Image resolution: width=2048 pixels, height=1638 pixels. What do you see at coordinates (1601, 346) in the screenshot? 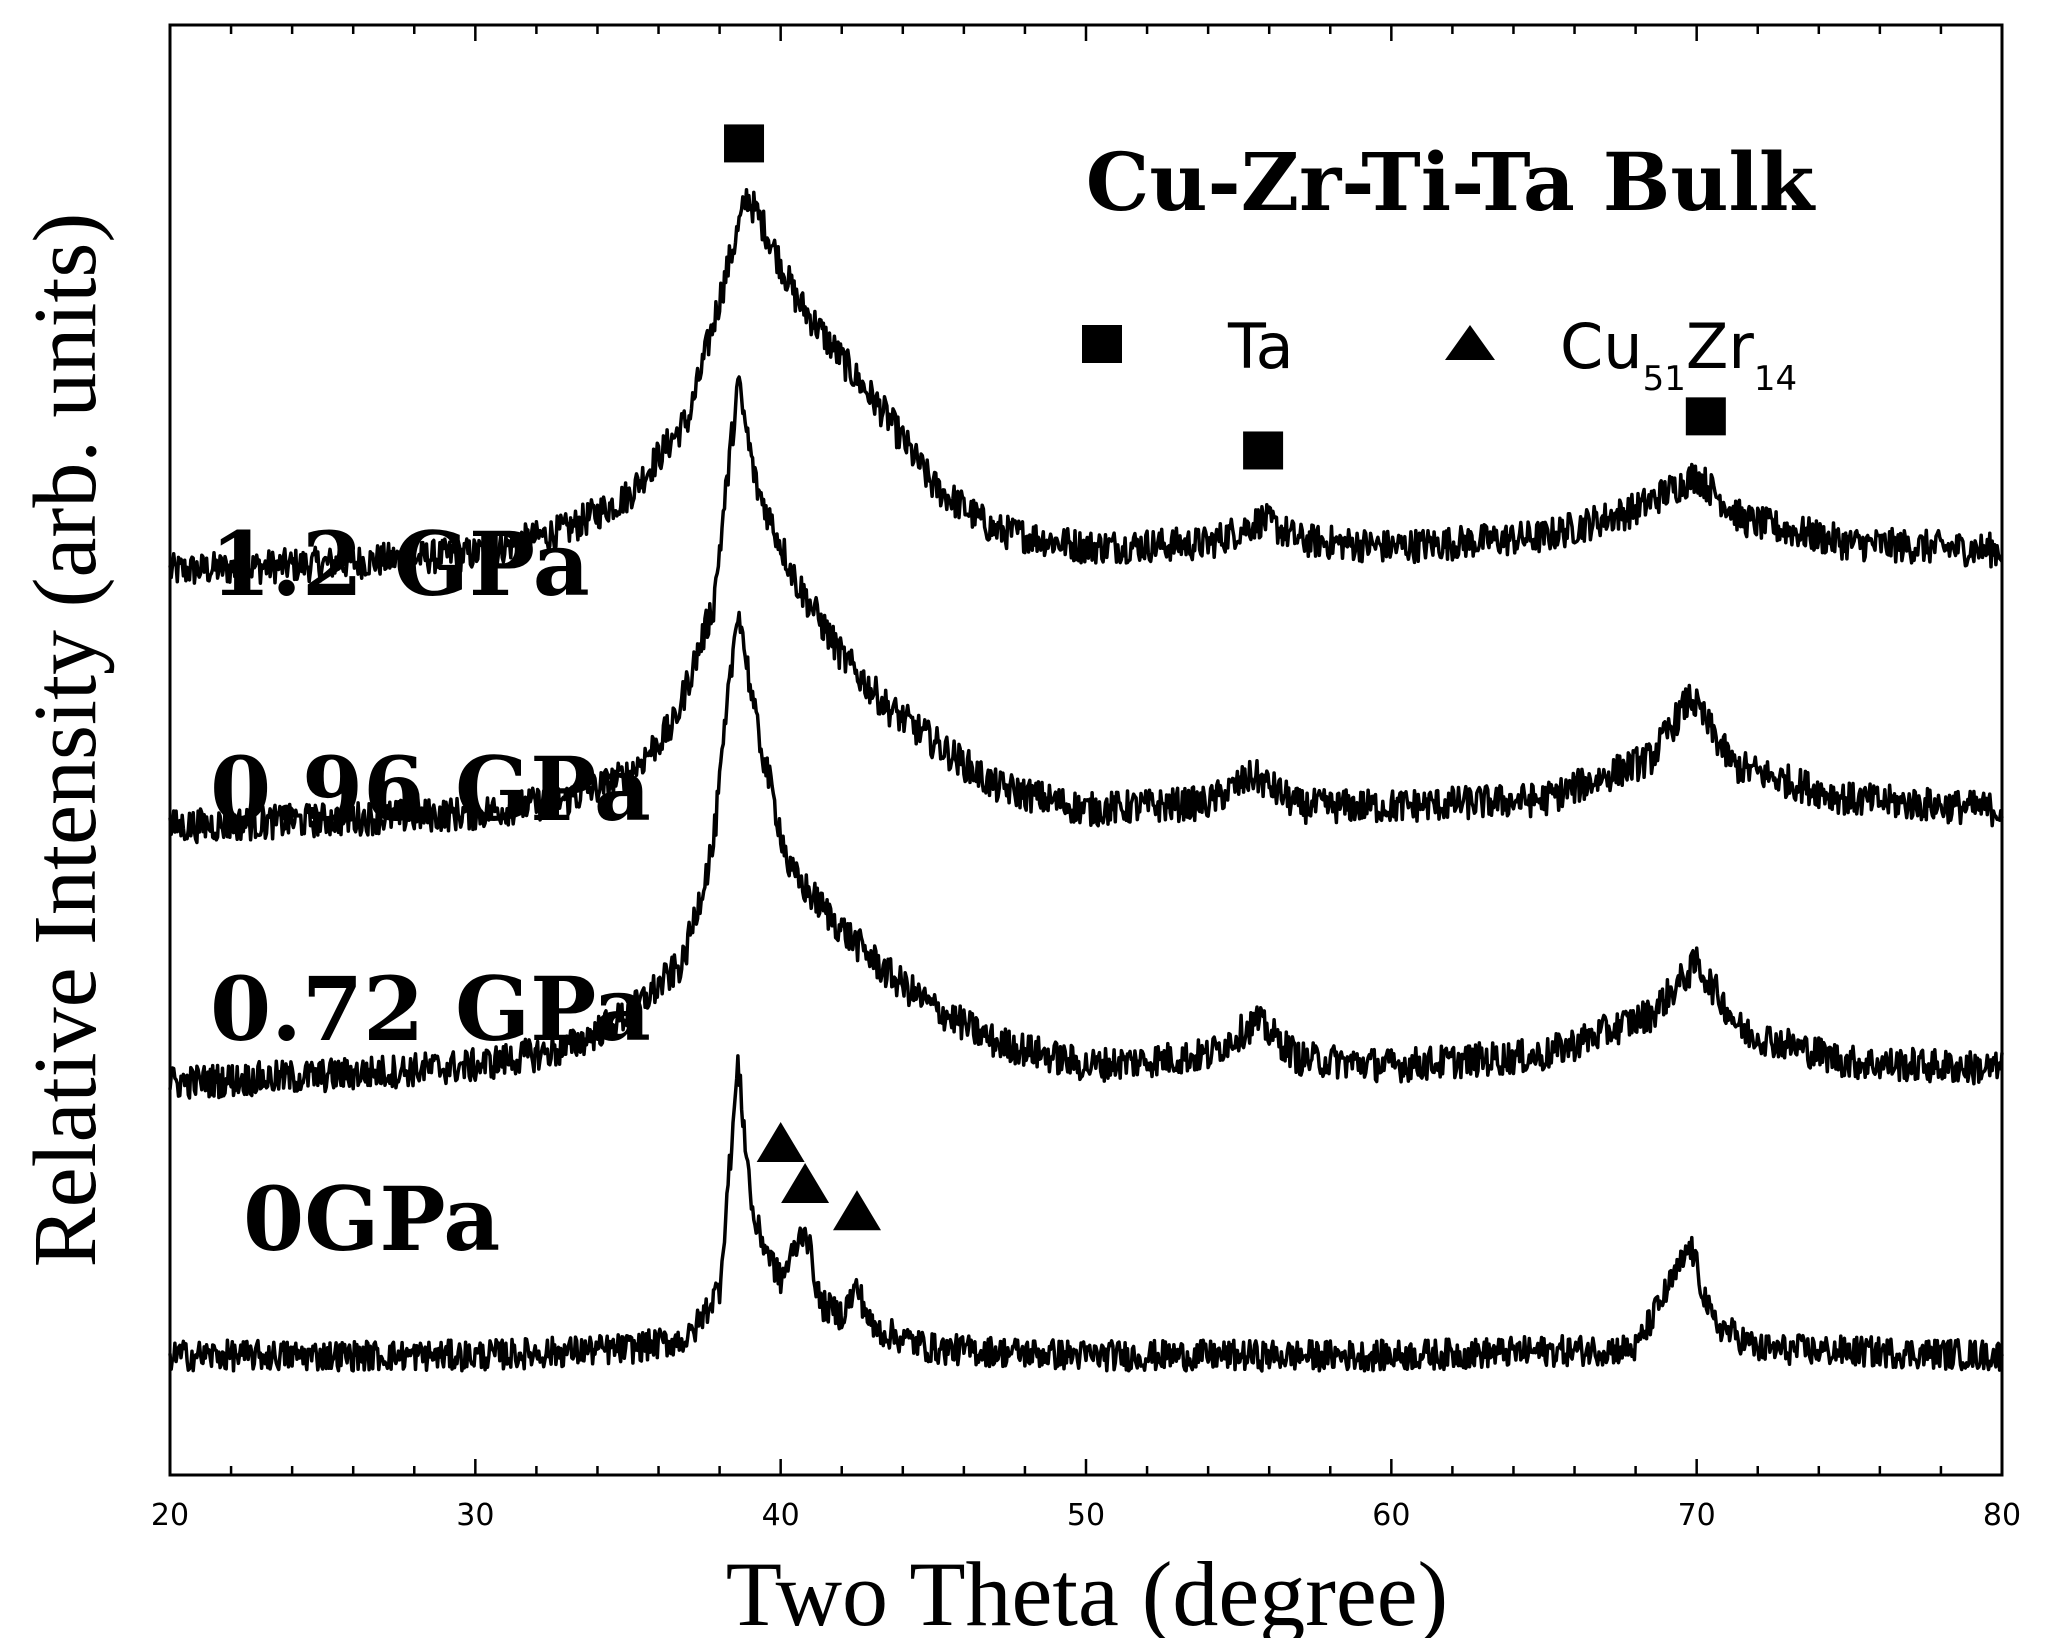
I see `legend-cu-text: Cu` at bounding box center [1601, 346].